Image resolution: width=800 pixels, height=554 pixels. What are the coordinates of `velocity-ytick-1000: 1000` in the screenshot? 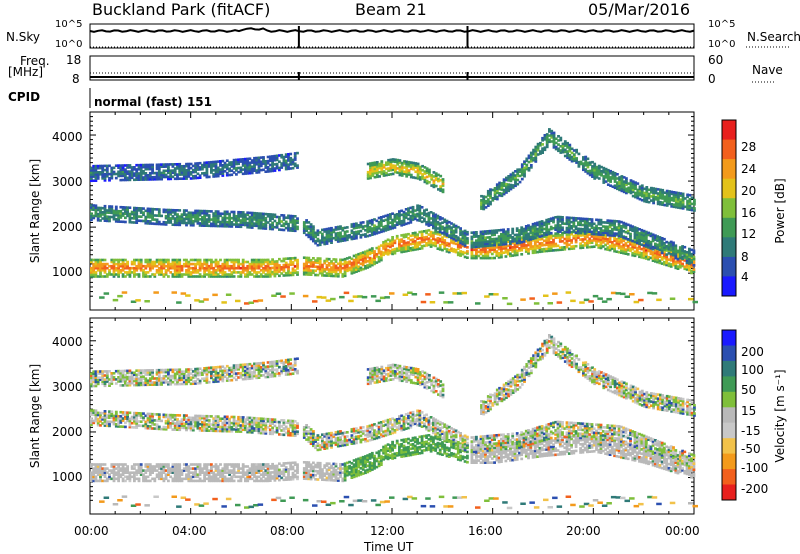 It's located at (67, 477).